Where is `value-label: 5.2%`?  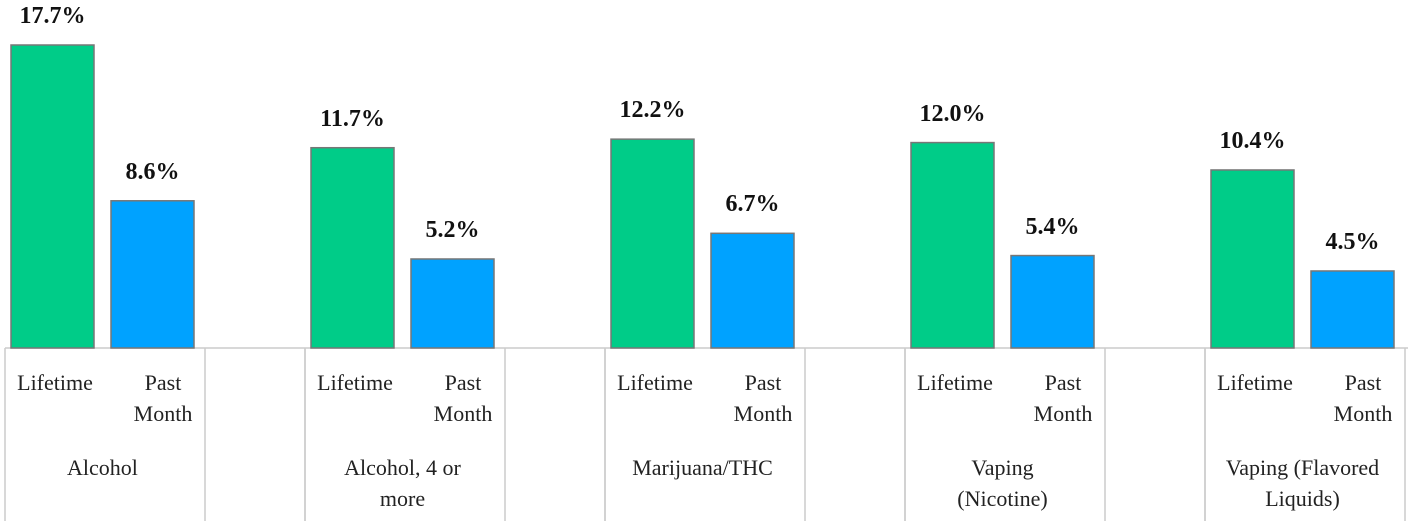
value-label: 5.2% is located at coordinates (452, 229).